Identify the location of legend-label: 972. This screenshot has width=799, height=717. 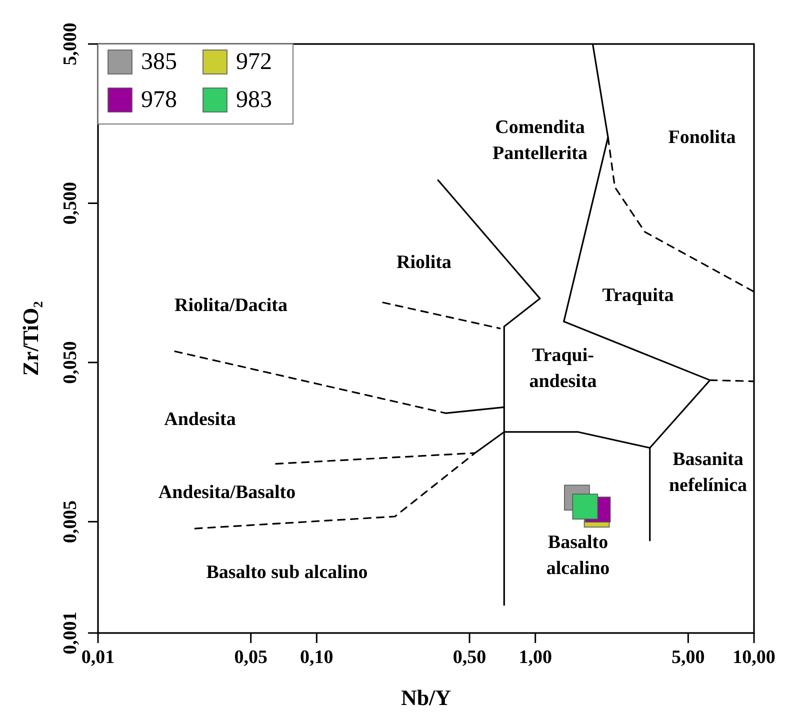
(254, 62).